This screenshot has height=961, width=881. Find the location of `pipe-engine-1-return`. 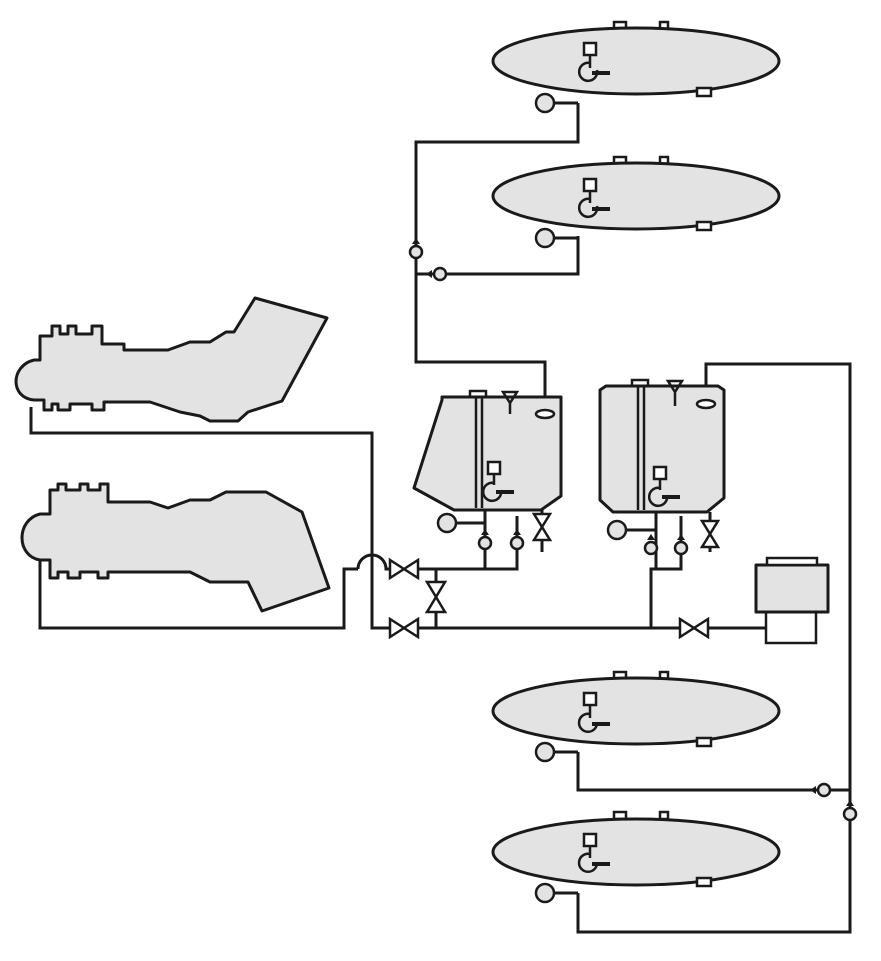

pipe-engine-1-return is located at coordinates (218, 518).